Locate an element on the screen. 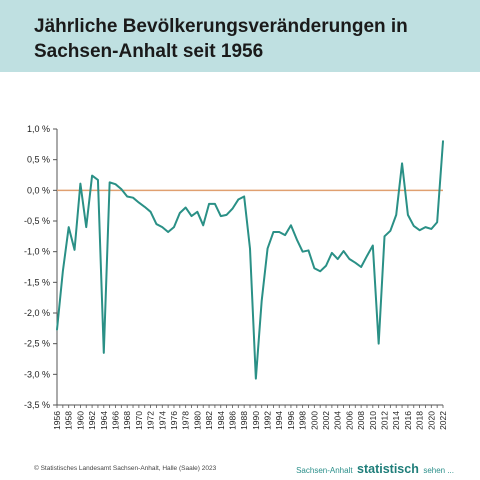 The height and width of the screenshot is (480, 480). x-tick-label: 1958 is located at coordinates (69, 420).